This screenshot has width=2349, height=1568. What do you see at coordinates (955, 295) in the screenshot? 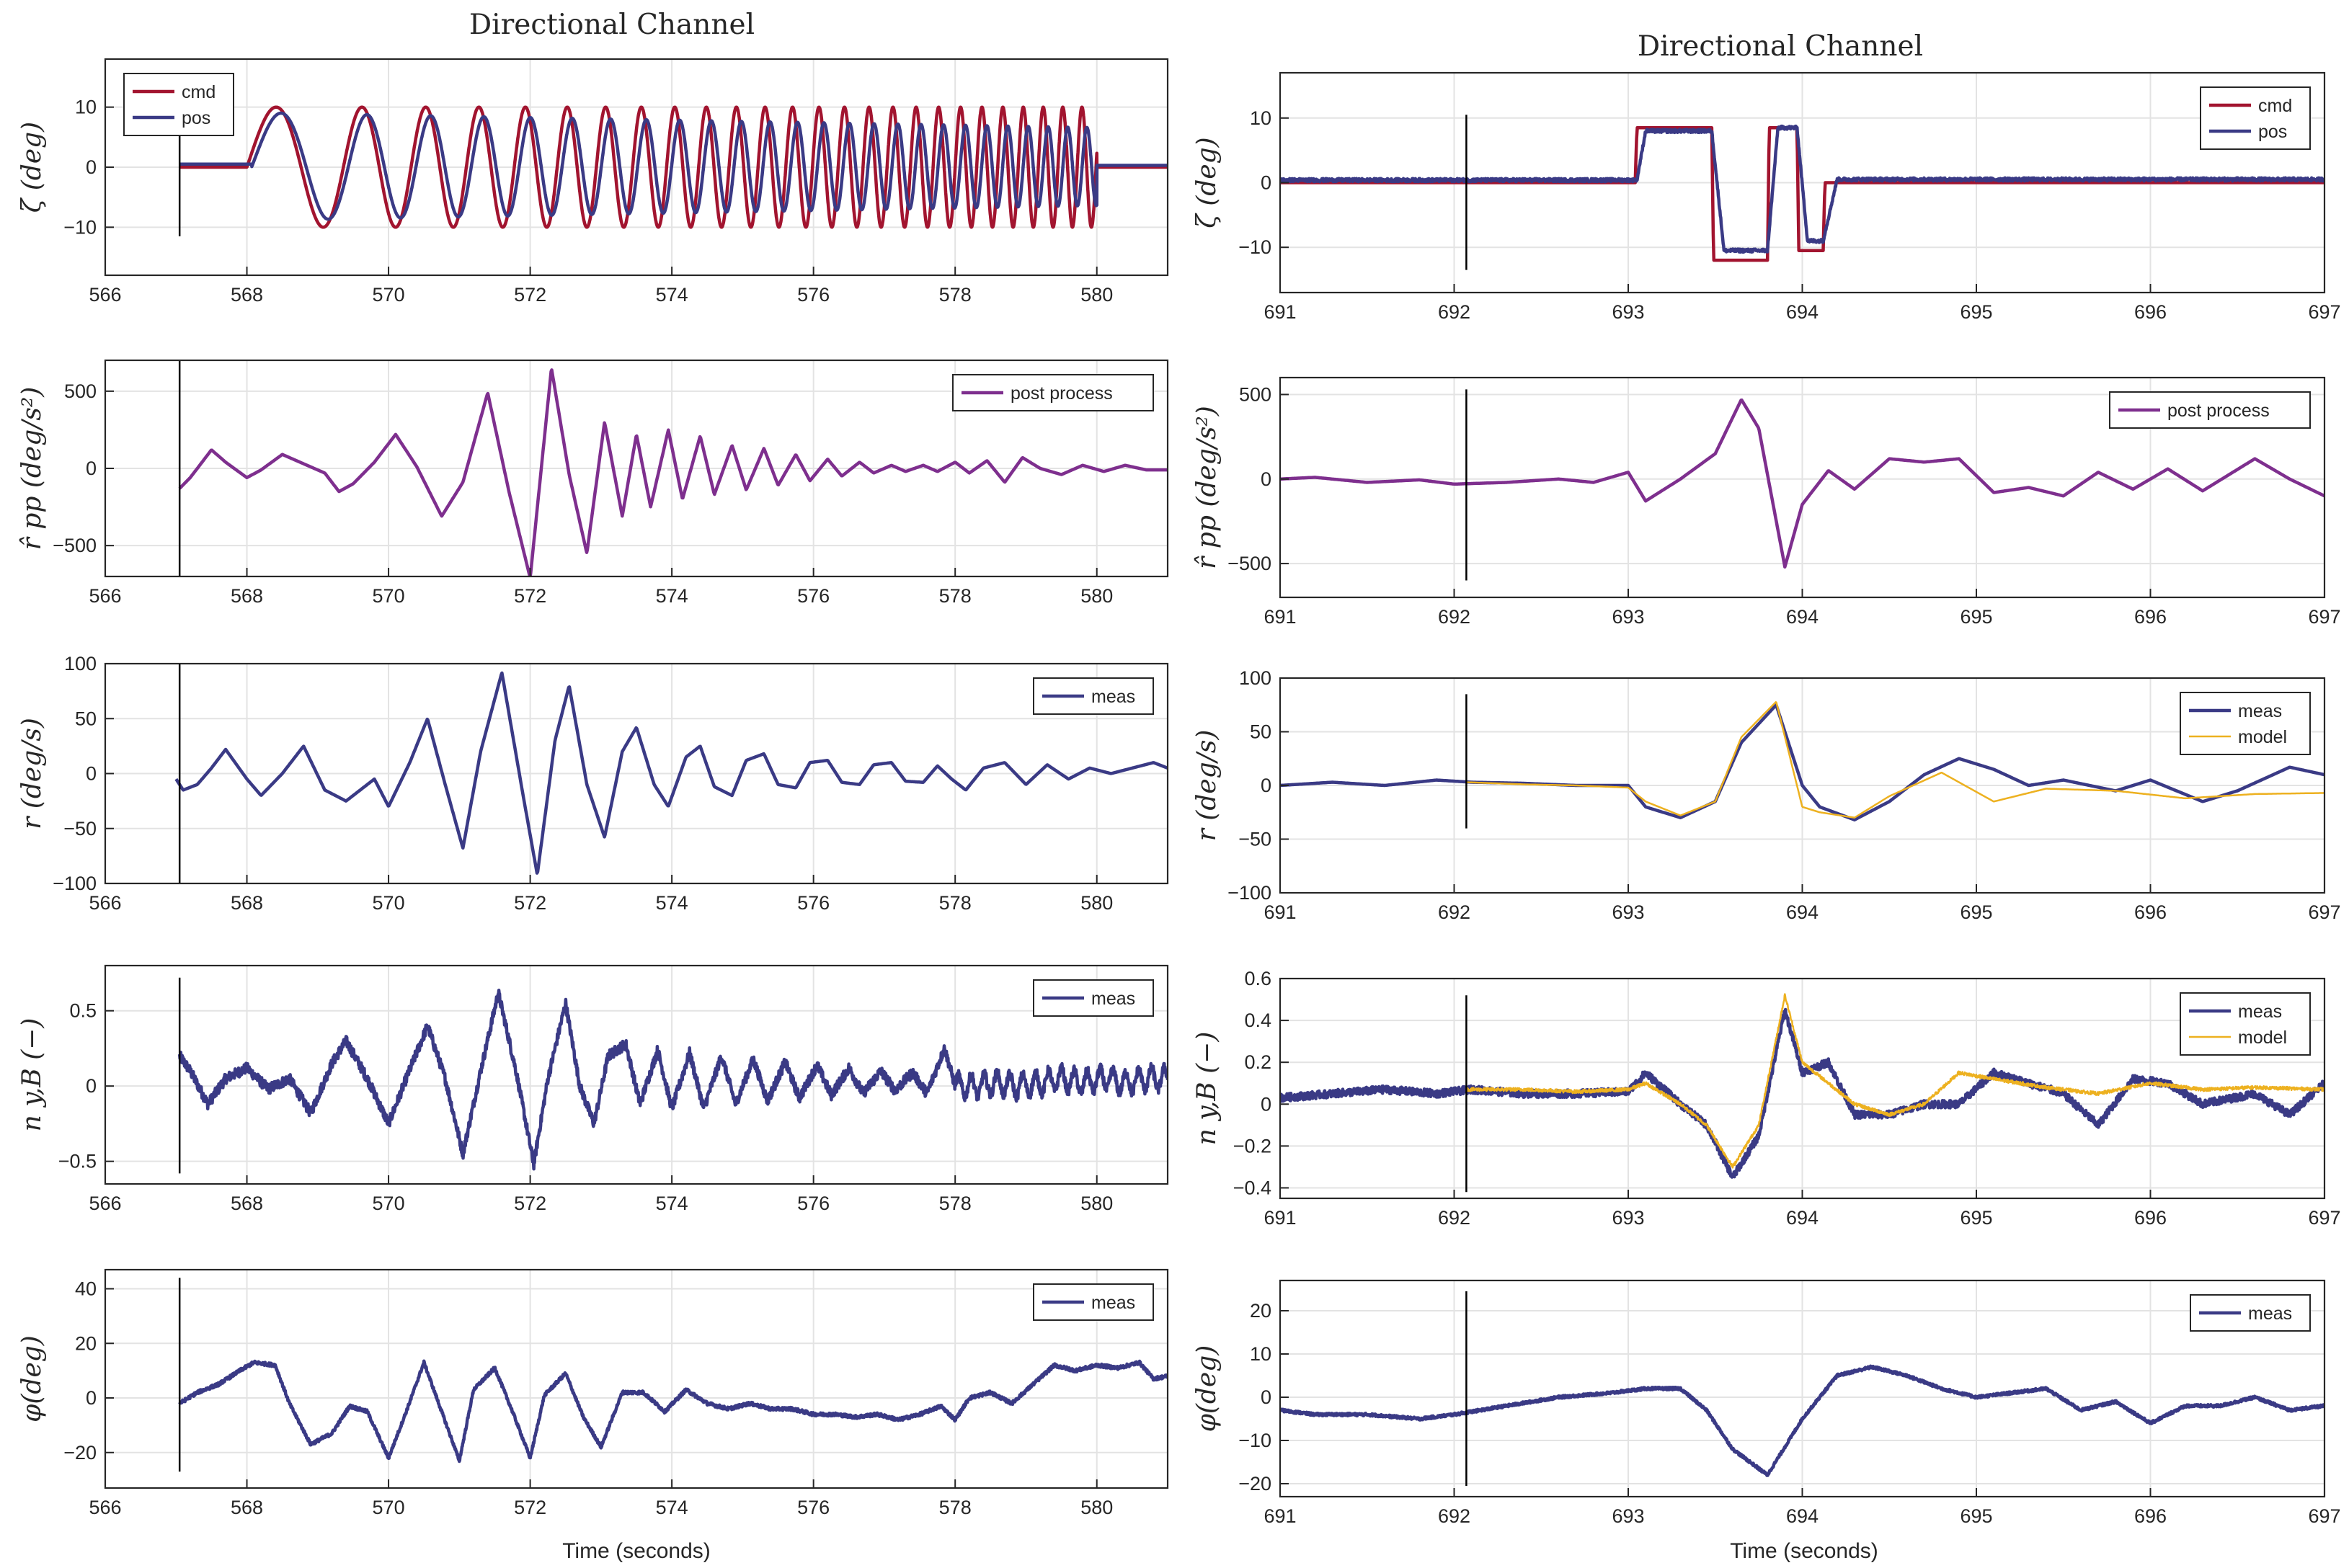
I see `x-tick-label: 578` at bounding box center [955, 295].